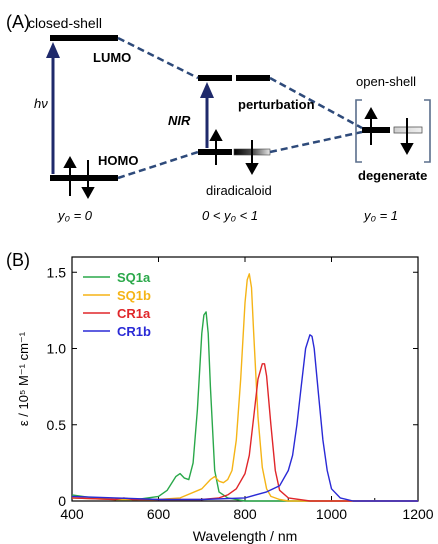  What do you see at coordinates (245, 536) in the screenshot?
I see `x-axis-label: Wavelength / nm` at bounding box center [245, 536].